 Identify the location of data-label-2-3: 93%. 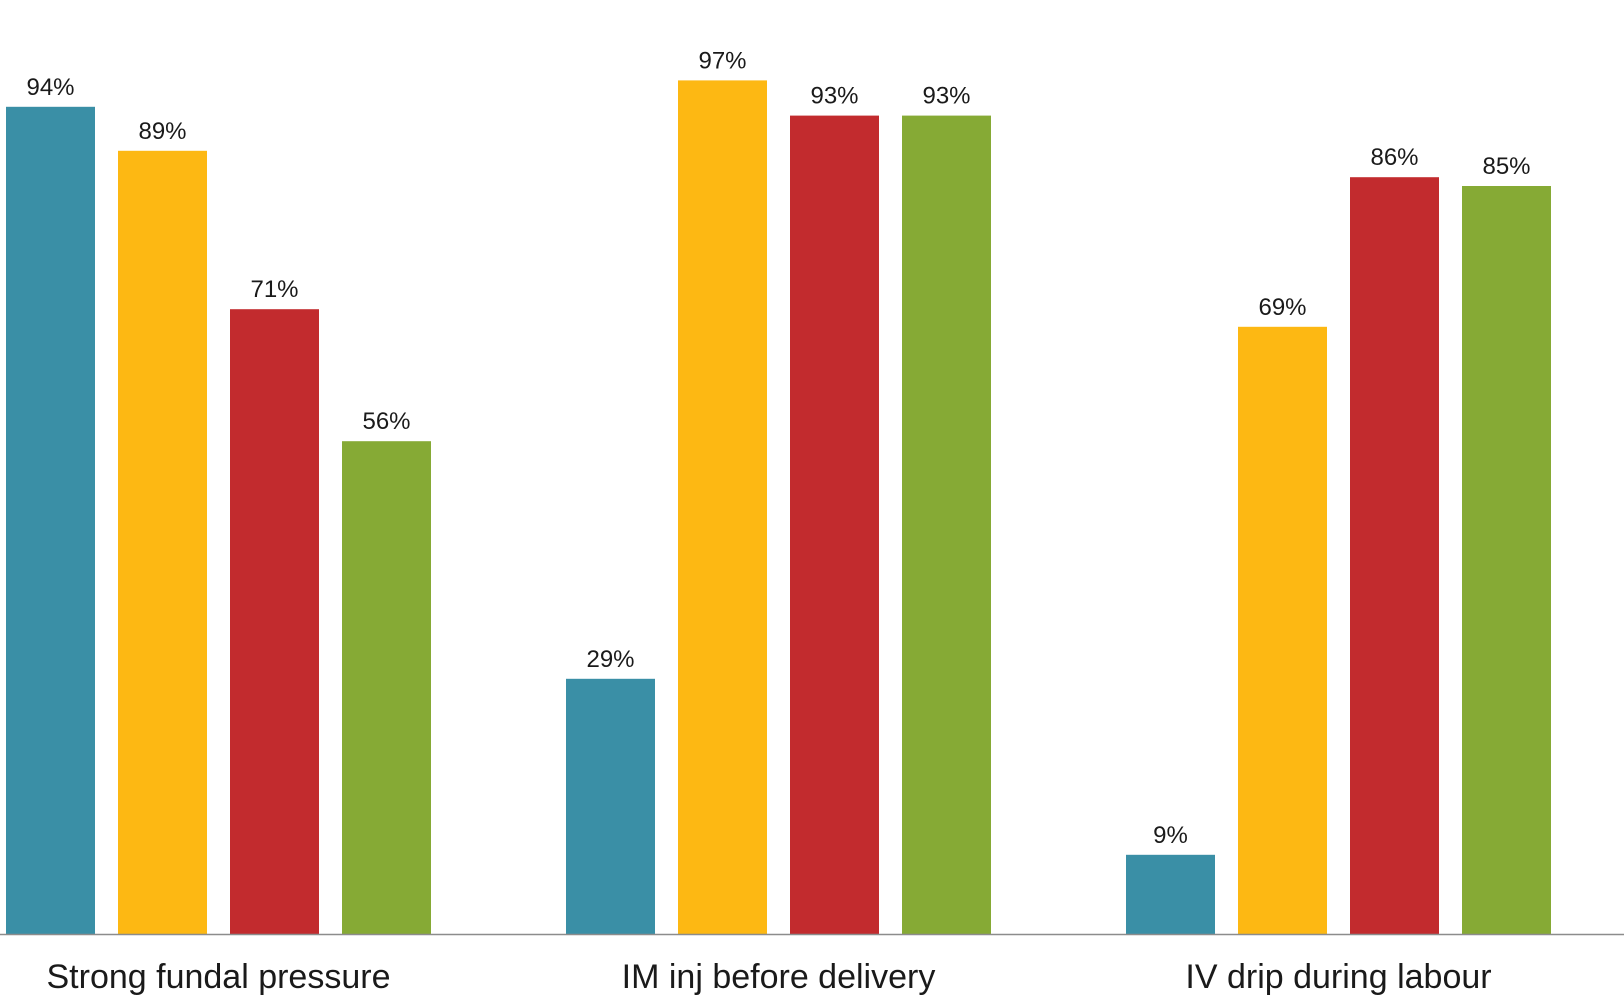
(834, 96).